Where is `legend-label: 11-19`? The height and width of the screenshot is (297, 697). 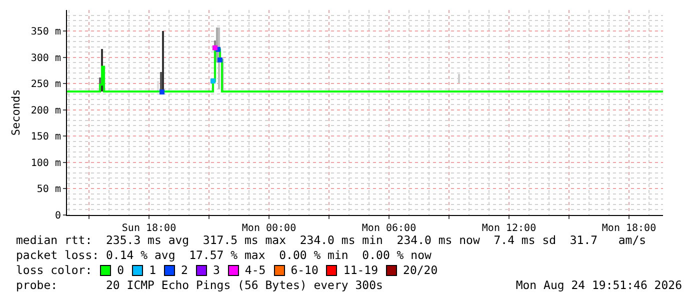 legend-label: 11-19 is located at coordinates (360, 270).